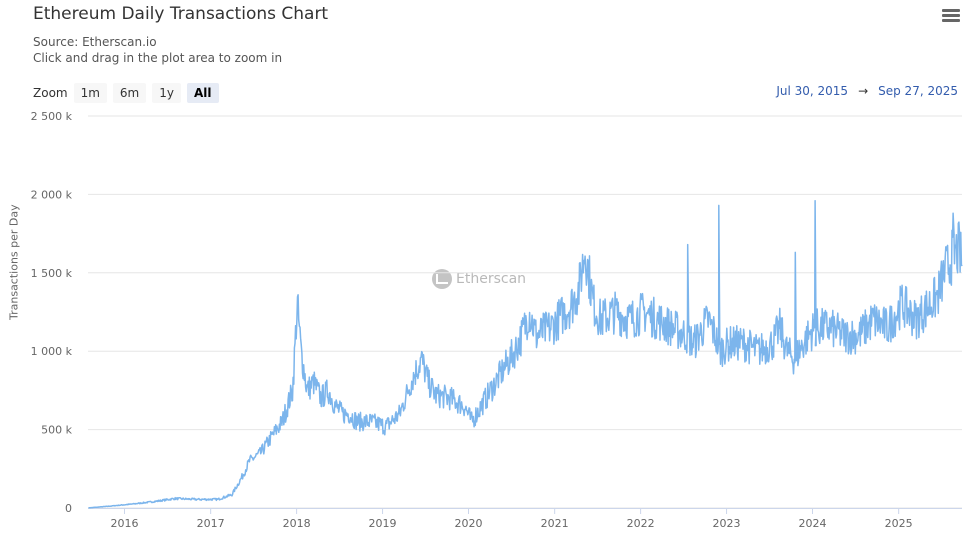 The image size is (971, 533). I want to click on zoom-6m-button: 6m, so click(129, 93).